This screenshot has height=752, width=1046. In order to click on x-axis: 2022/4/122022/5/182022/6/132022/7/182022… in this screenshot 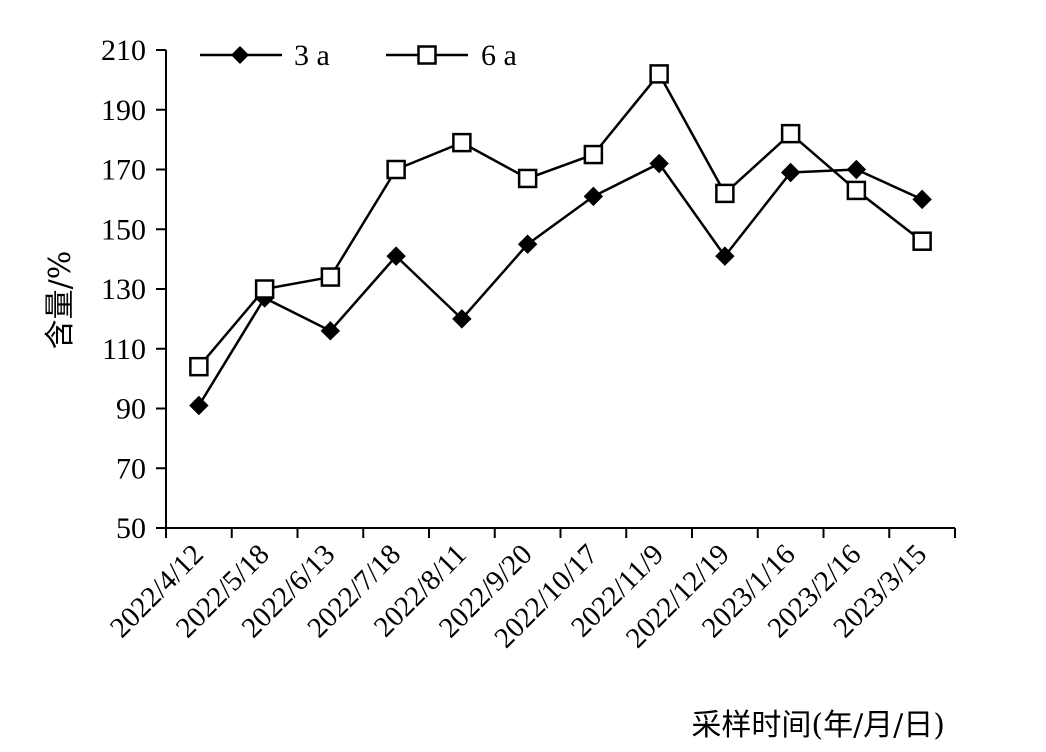, I will do `click(530, 590)`.